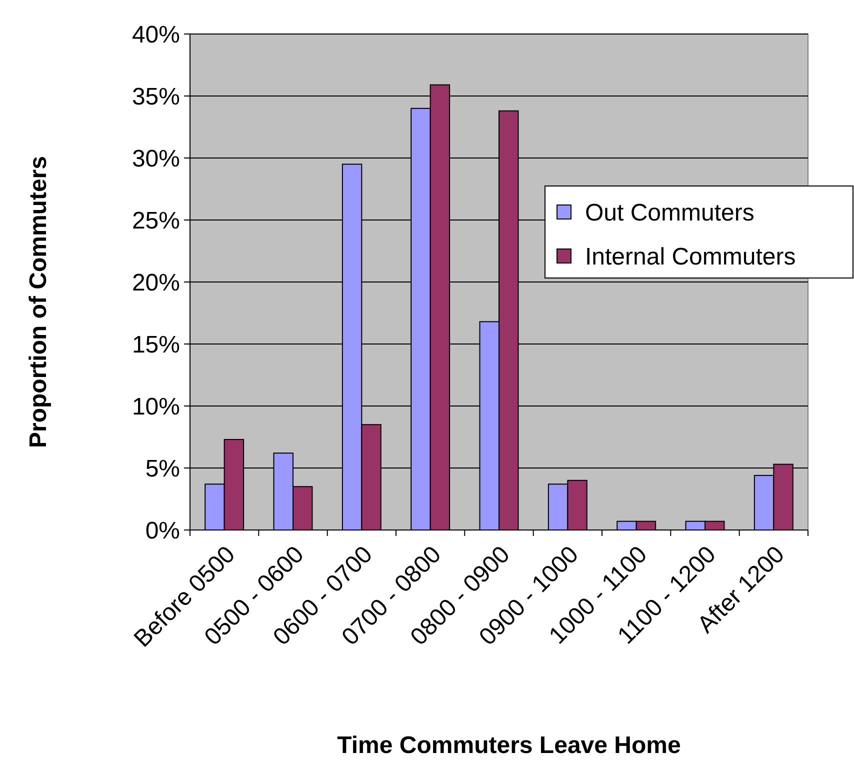 The width and height of the screenshot is (854, 767). What do you see at coordinates (156, 96) in the screenshot?
I see `y-tick-label: 35%` at bounding box center [156, 96].